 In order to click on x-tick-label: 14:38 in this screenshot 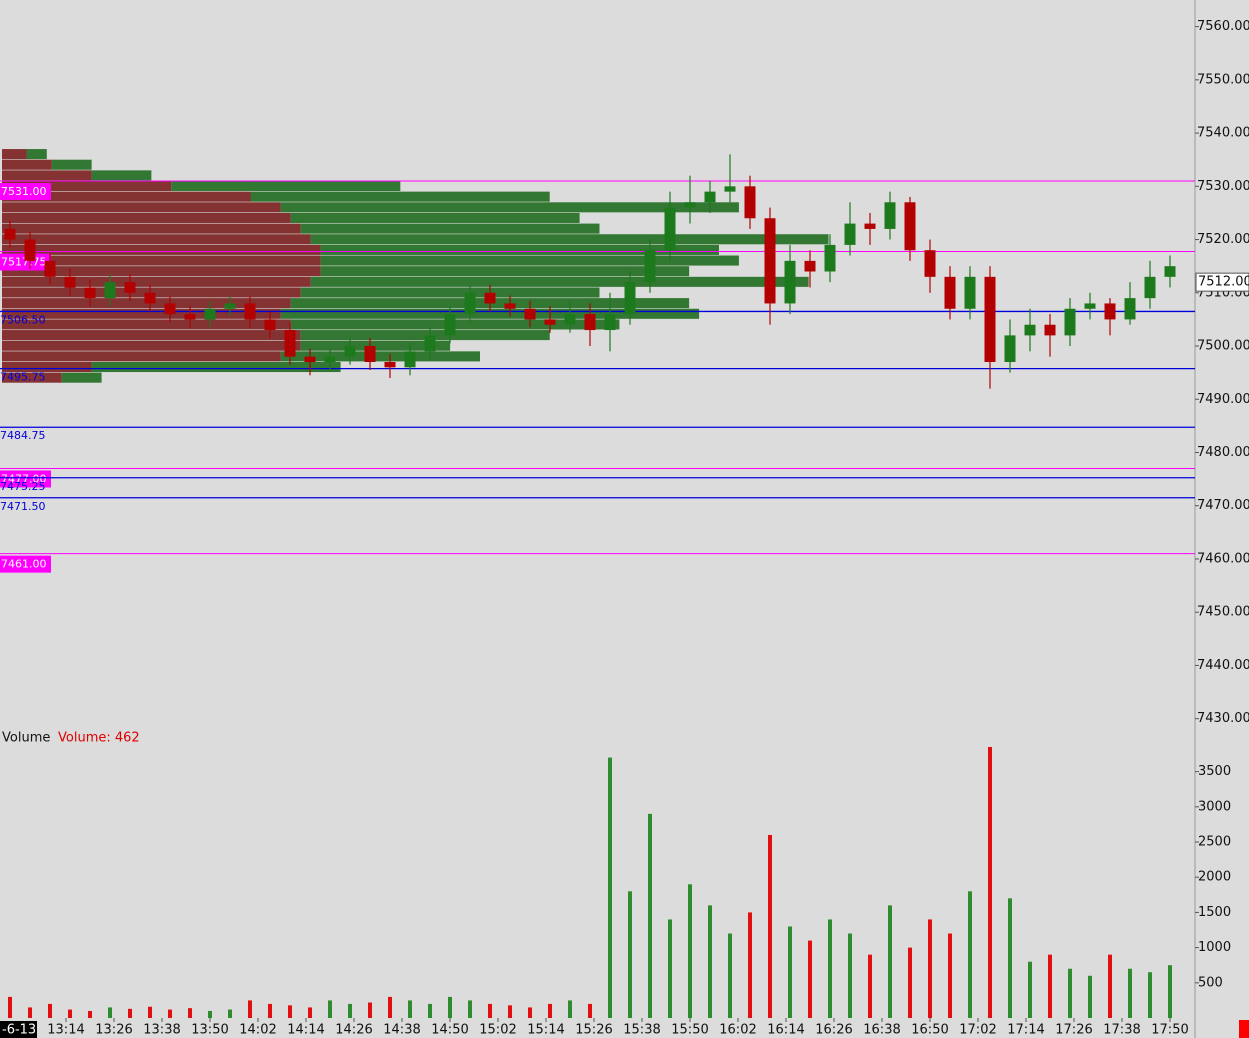, I will do `click(401, 1030)`.